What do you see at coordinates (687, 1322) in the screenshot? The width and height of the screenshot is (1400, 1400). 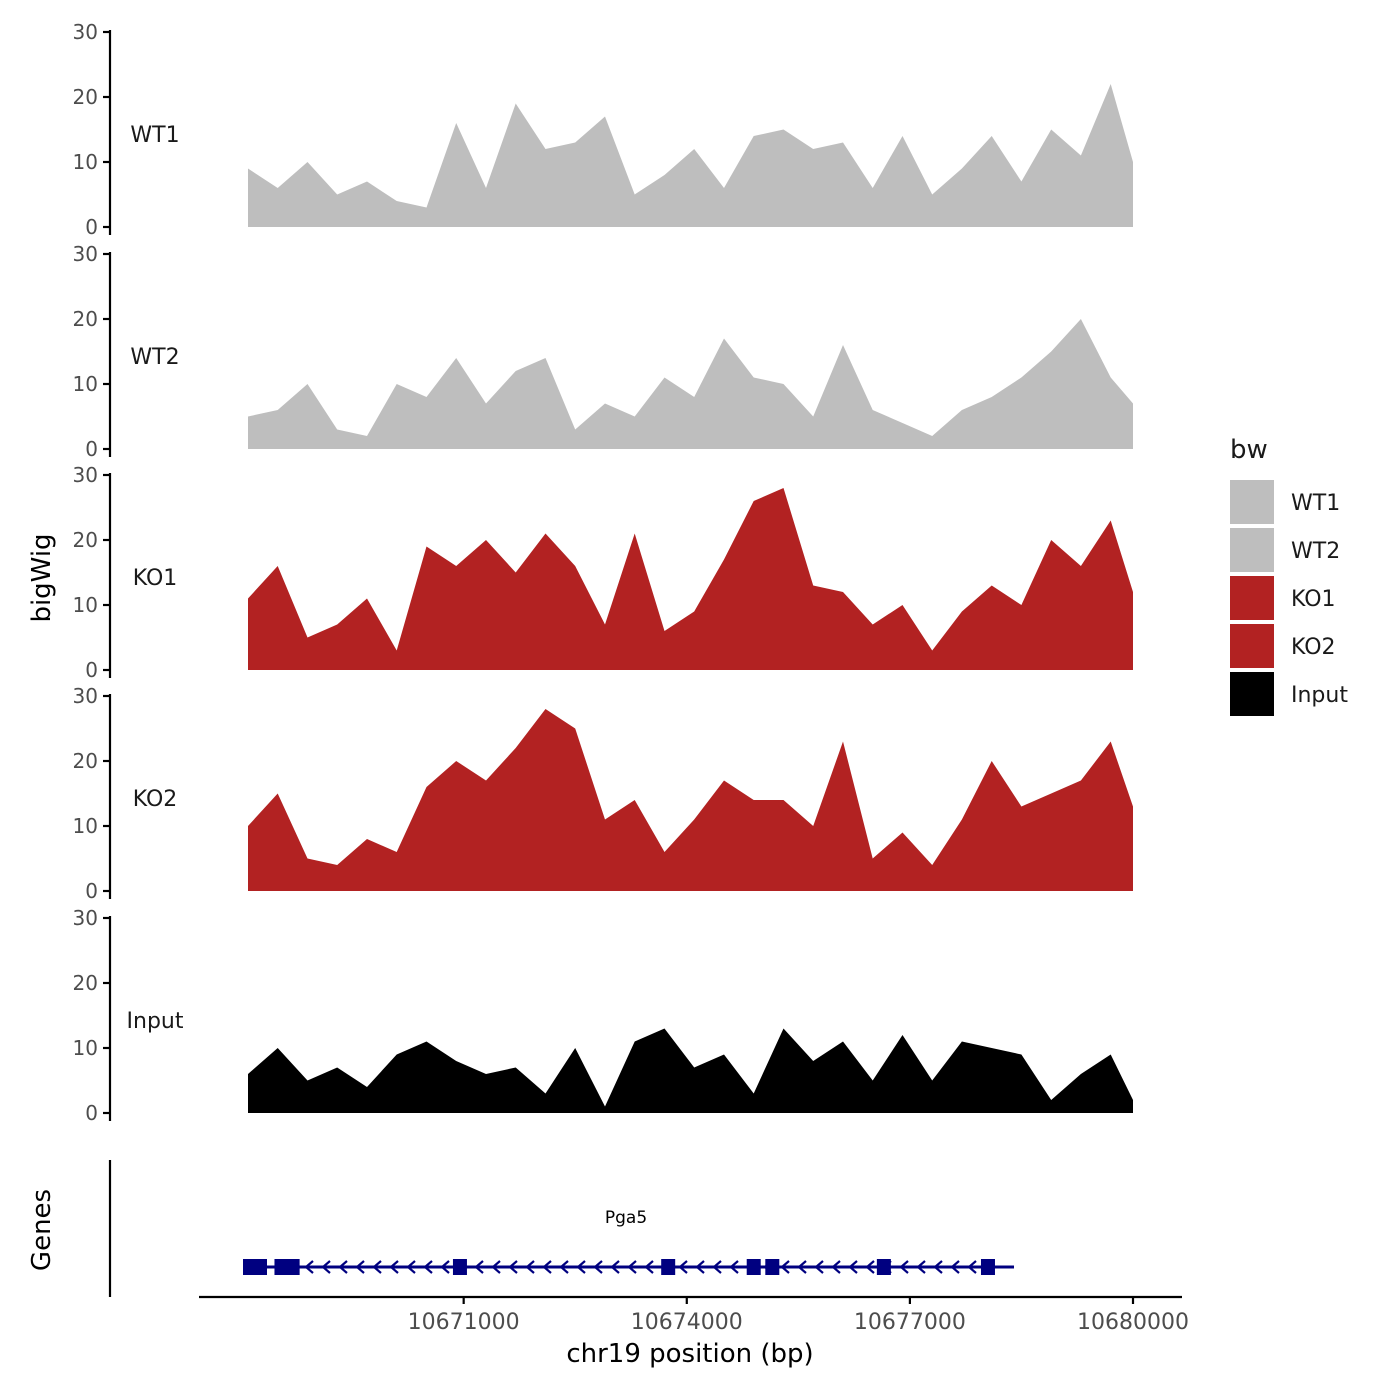 I see `x-tick-label: 10674000` at bounding box center [687, 1322].